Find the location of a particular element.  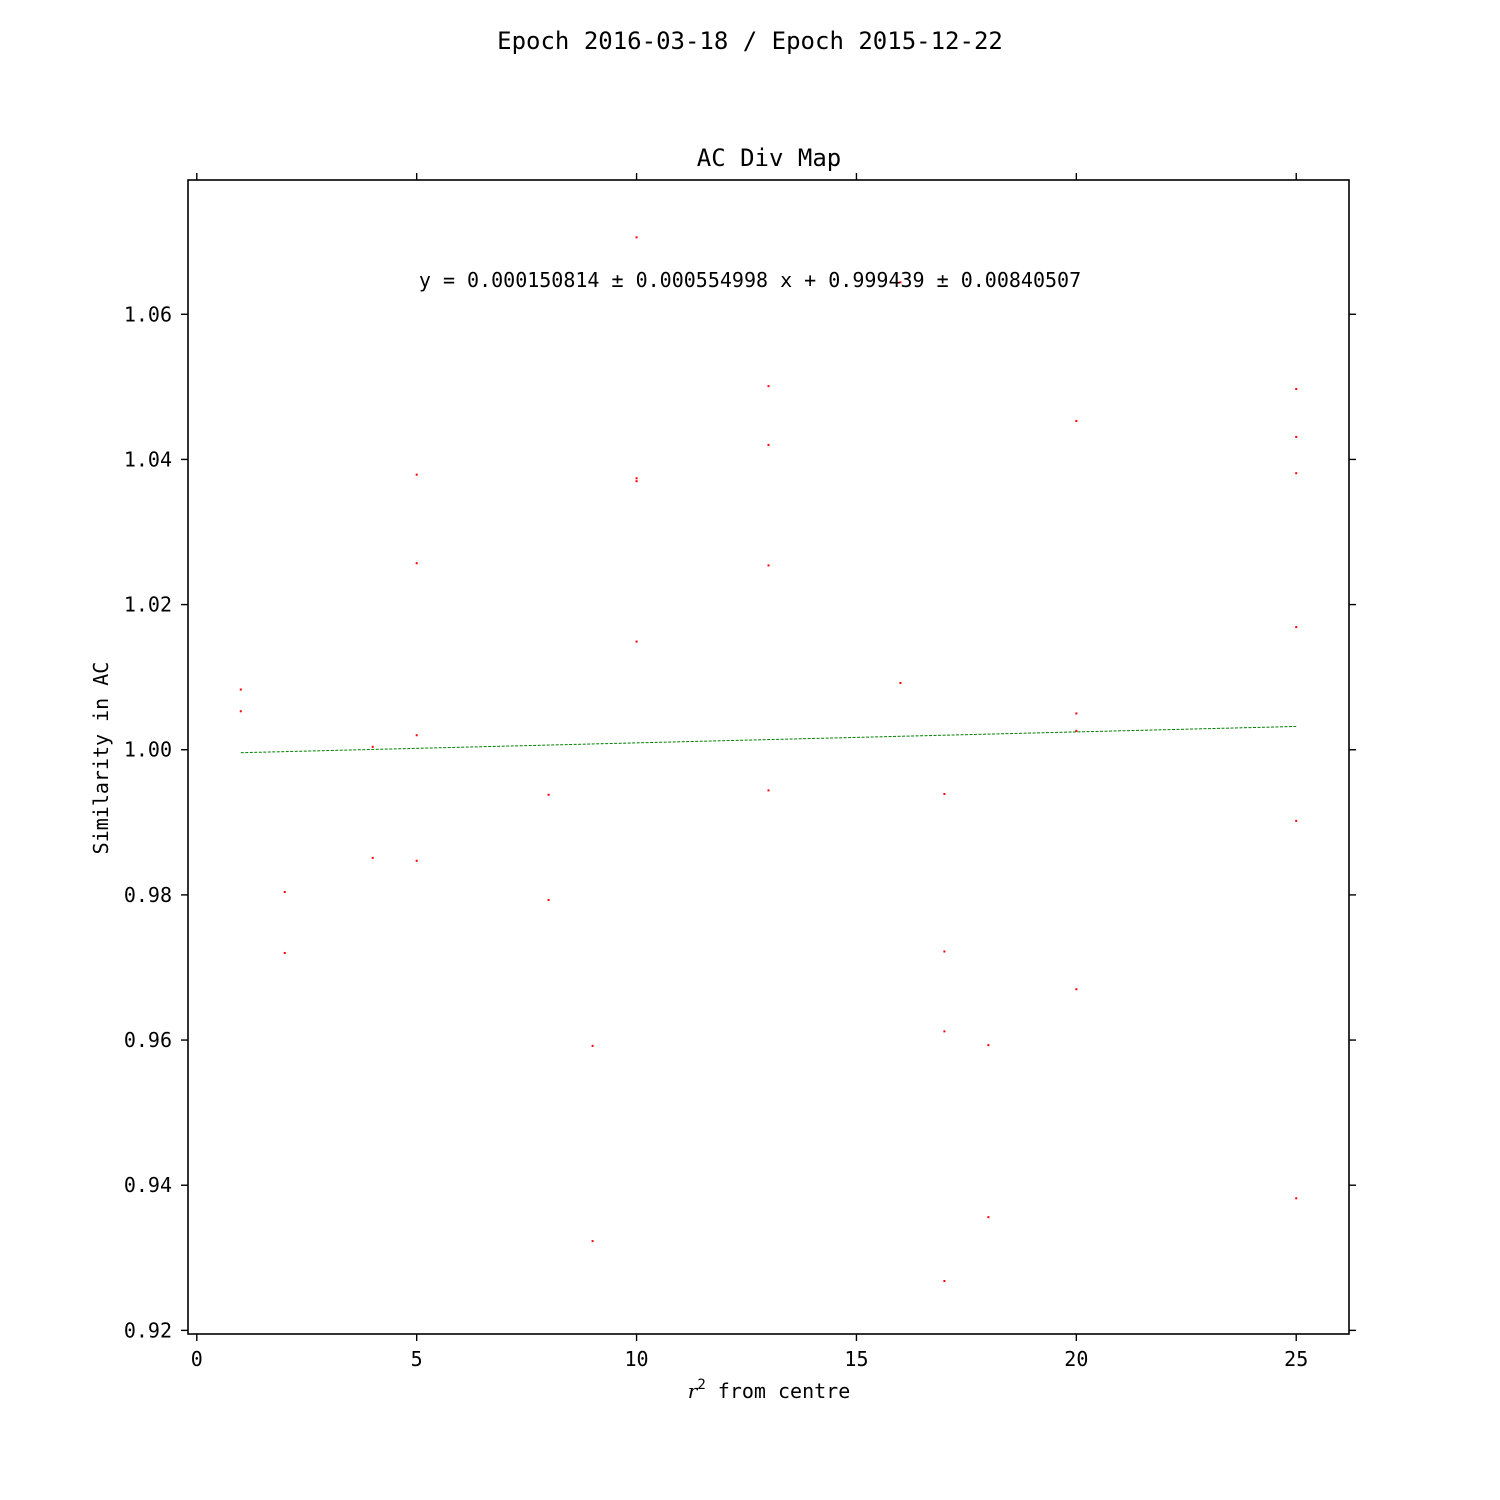

y-tick-label: 0.94 is located at coordinates (148, 1185).